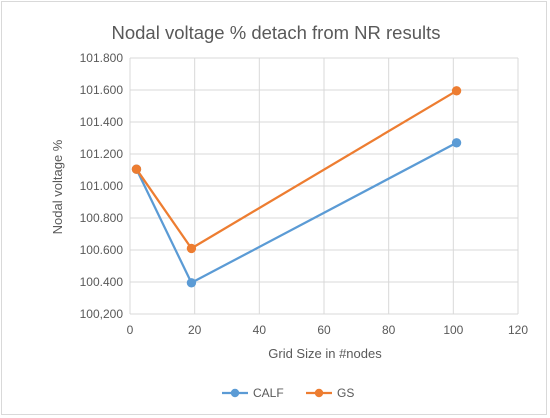  What do you see at coordinates (102, 314) in the screenshot?
I see `y-tick-label: 100,200` at bounding box center [102, 314].